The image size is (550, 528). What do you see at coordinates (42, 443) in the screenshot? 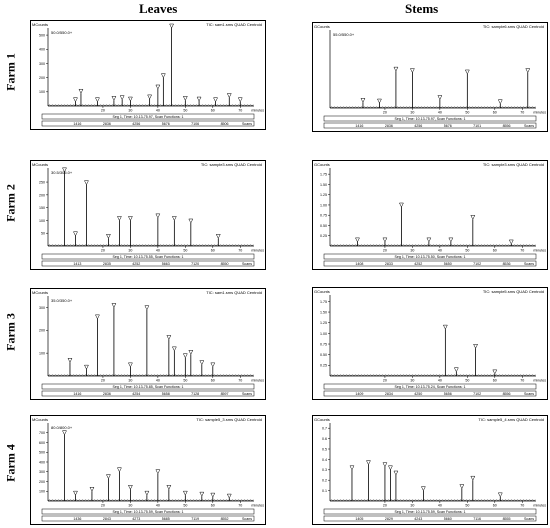
I see `y-tick-label: 600` at bounding box center [42, 443].